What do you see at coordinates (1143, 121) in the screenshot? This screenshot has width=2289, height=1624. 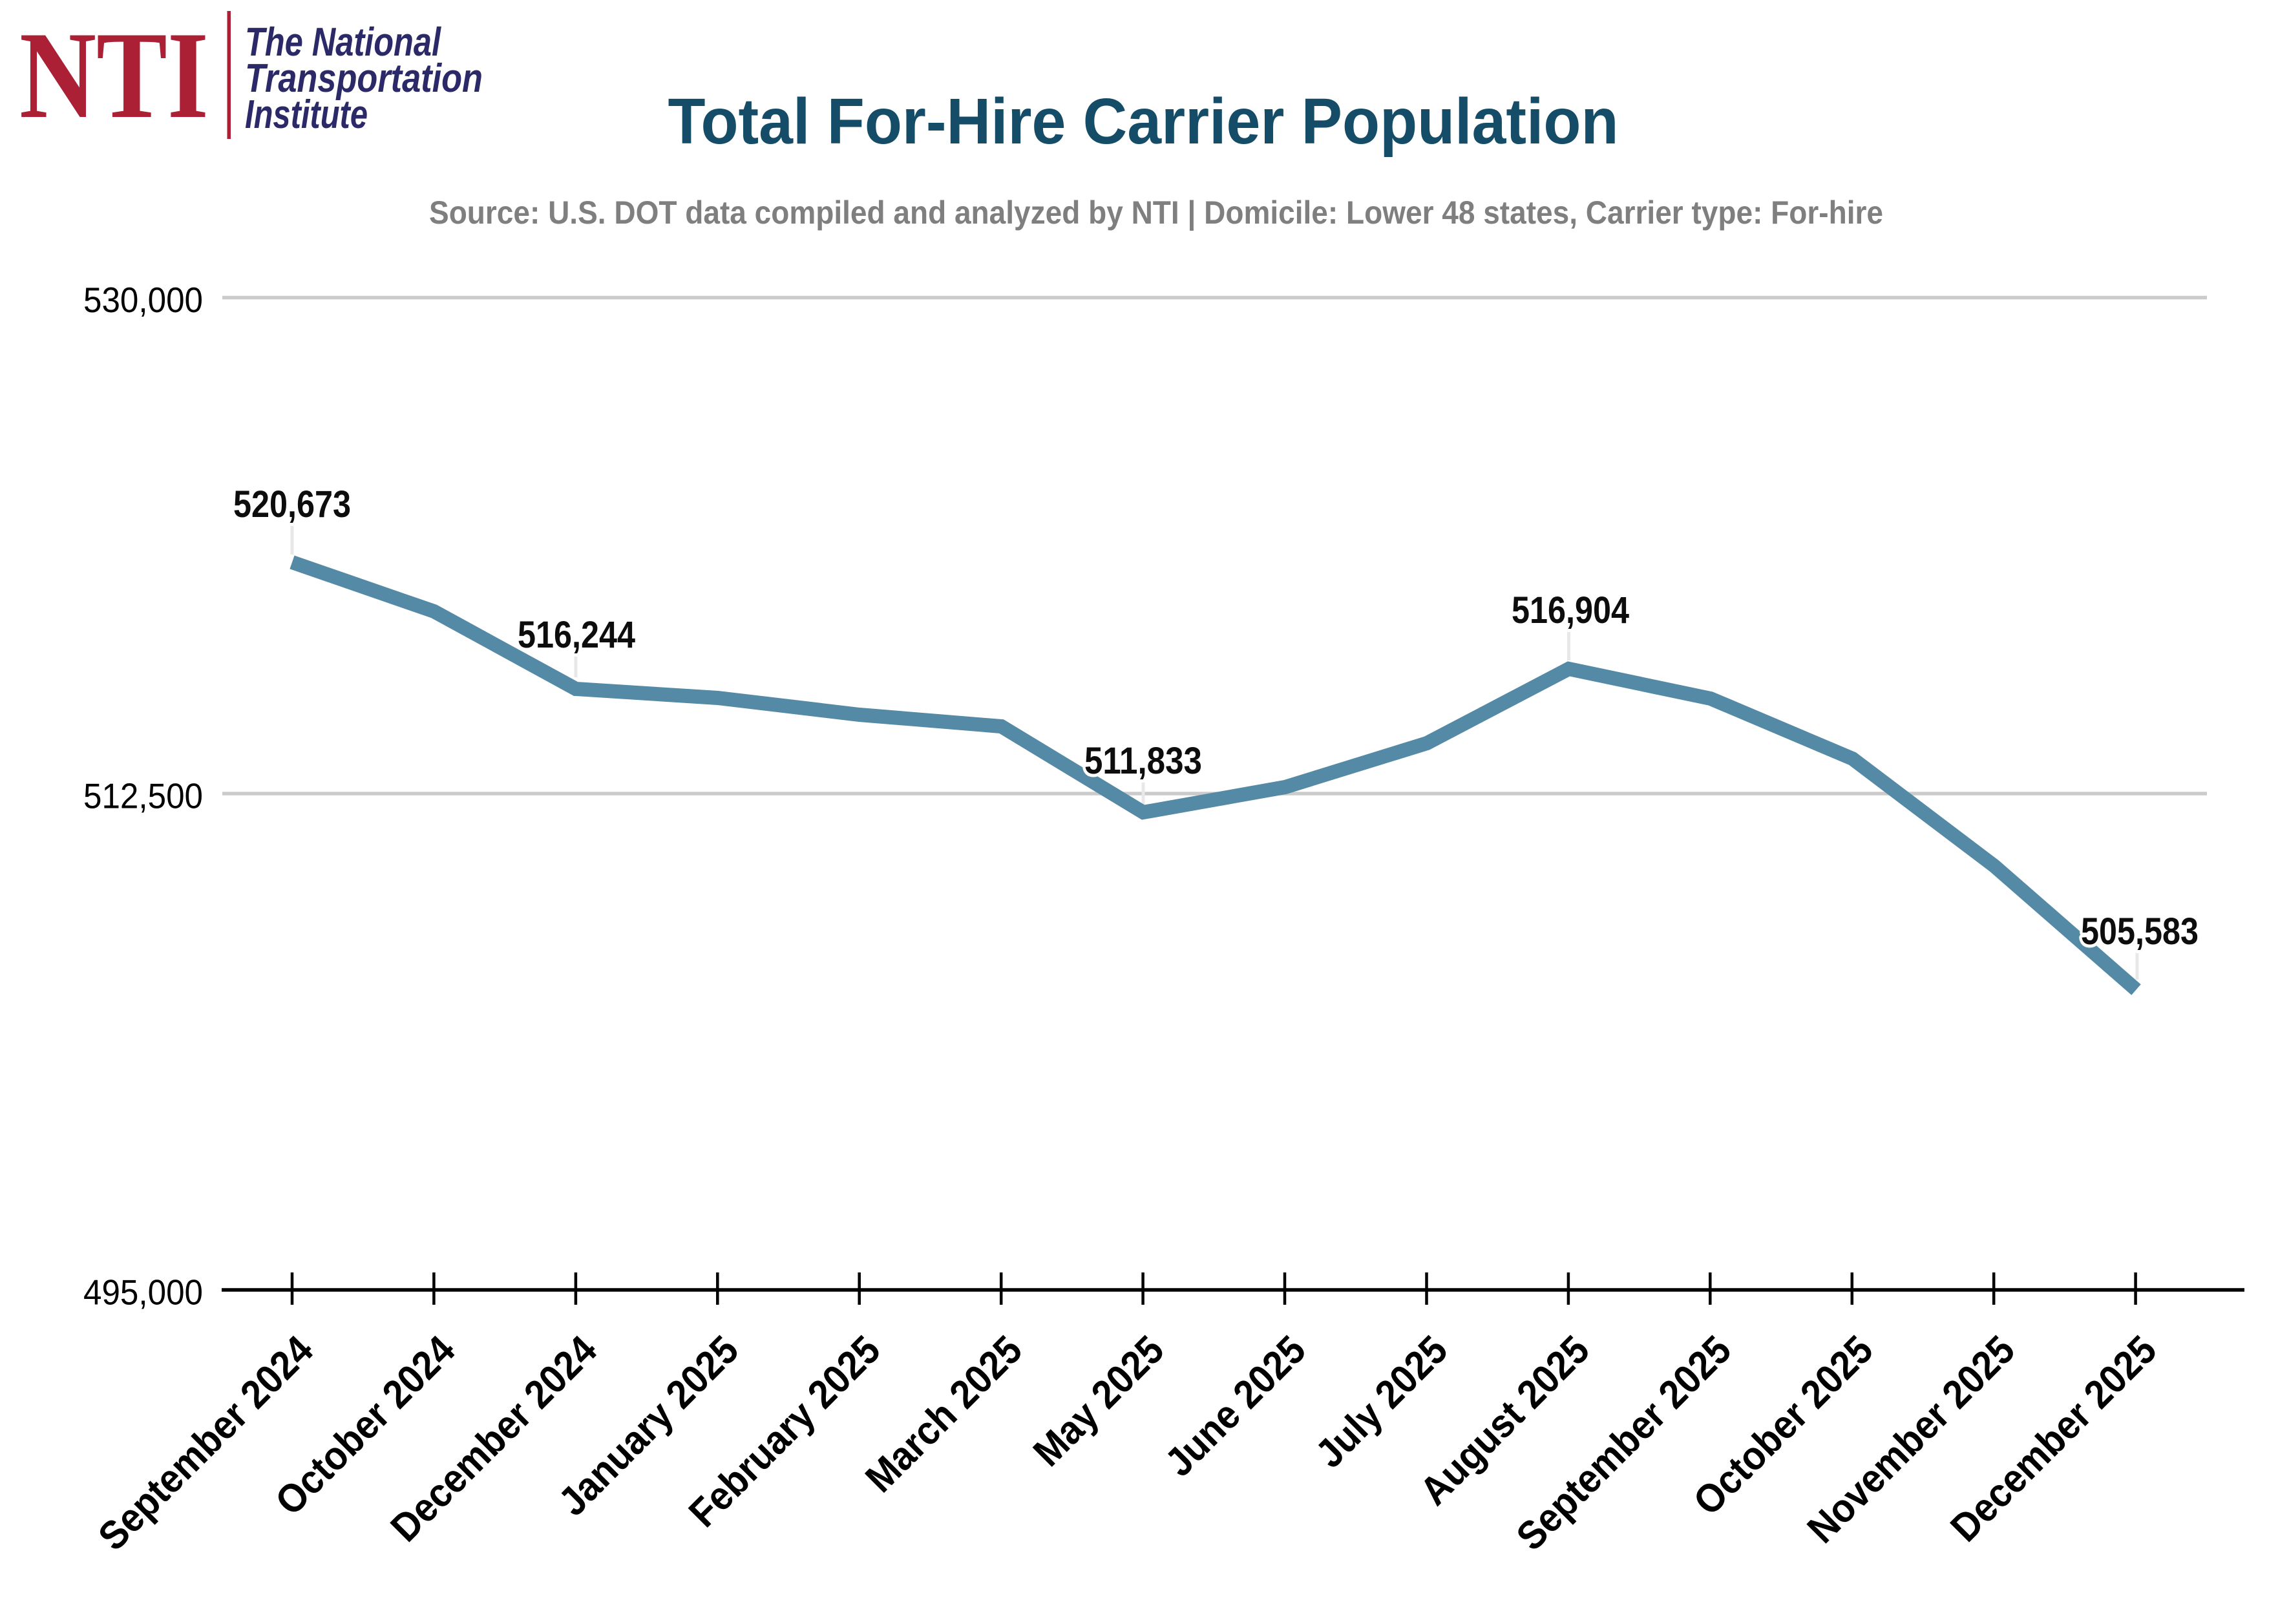 I see `svg-text:Total For-Hire Carrier Populat: Total For-Hire Carrier Population` at bounding box center [1143, 121].